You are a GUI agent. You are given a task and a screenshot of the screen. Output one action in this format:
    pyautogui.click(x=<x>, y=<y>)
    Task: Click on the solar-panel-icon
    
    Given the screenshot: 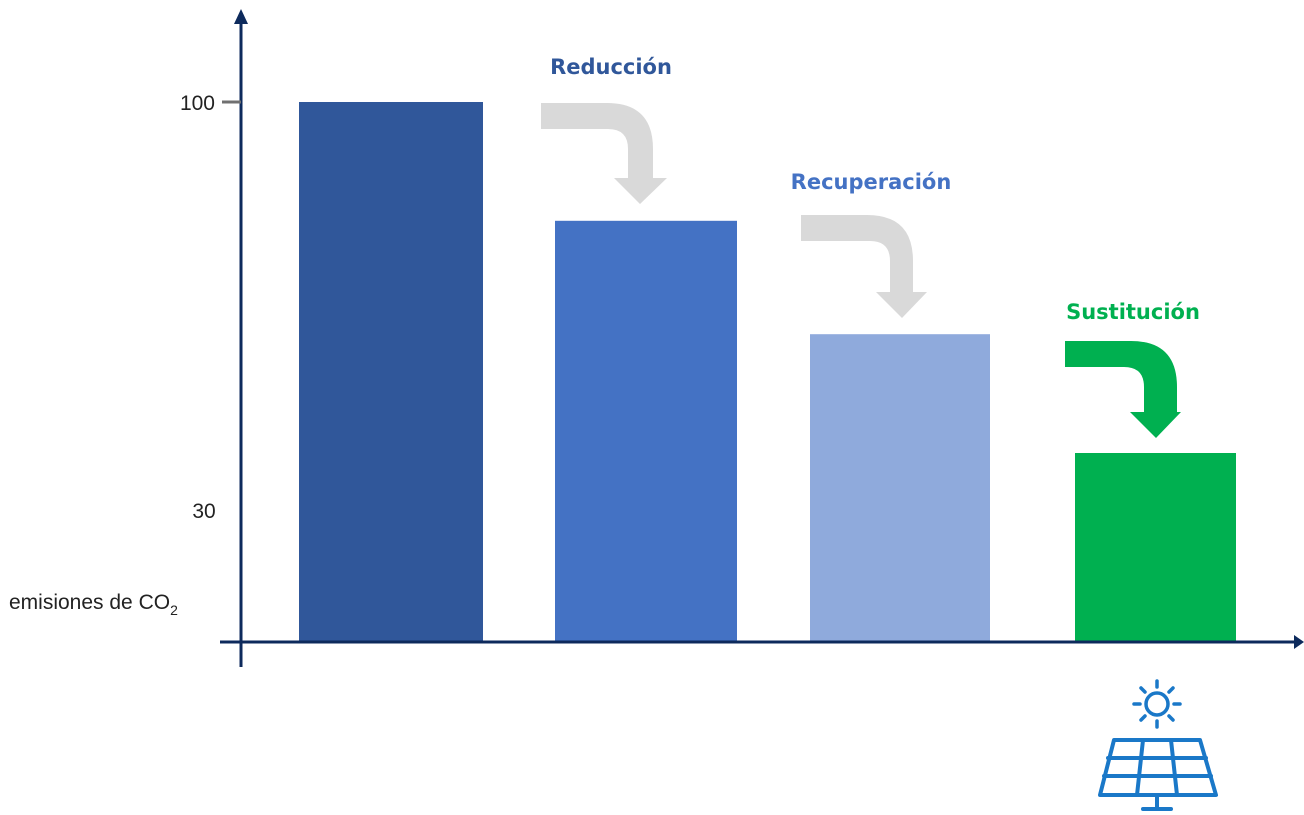 What is the action you would take?
    pyautogui.click(x=1158, y=745)
    